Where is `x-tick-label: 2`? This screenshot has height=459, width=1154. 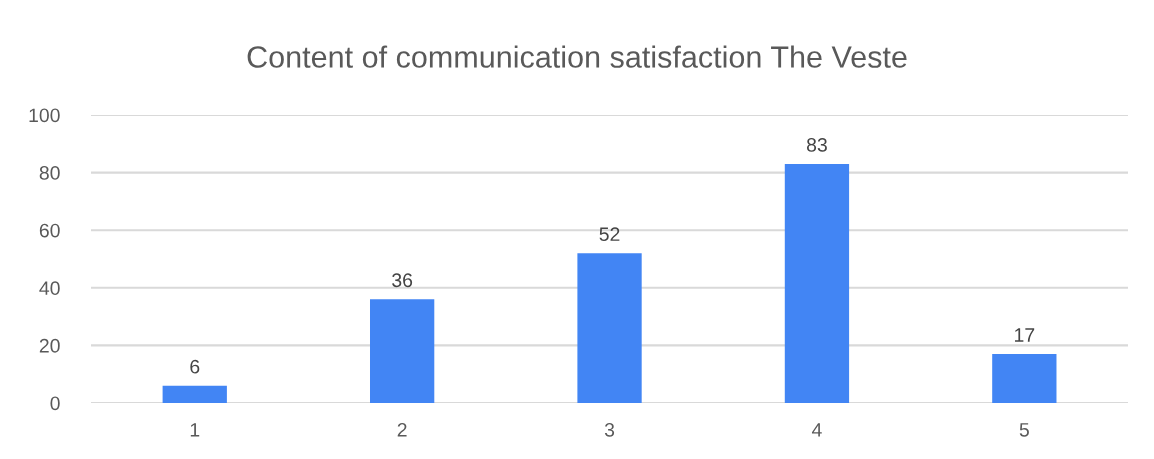
x-tick-label: 2 is located at coordinates (402, 429).